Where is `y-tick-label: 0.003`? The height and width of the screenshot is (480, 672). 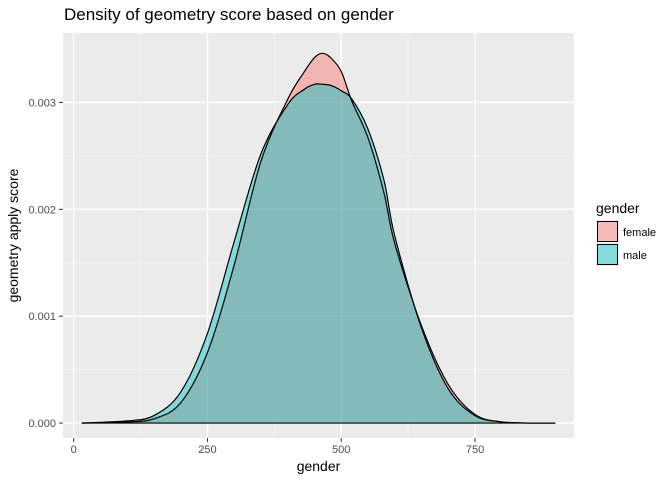
y-tick-label: 0.003 is located at coordinates (42, 103).